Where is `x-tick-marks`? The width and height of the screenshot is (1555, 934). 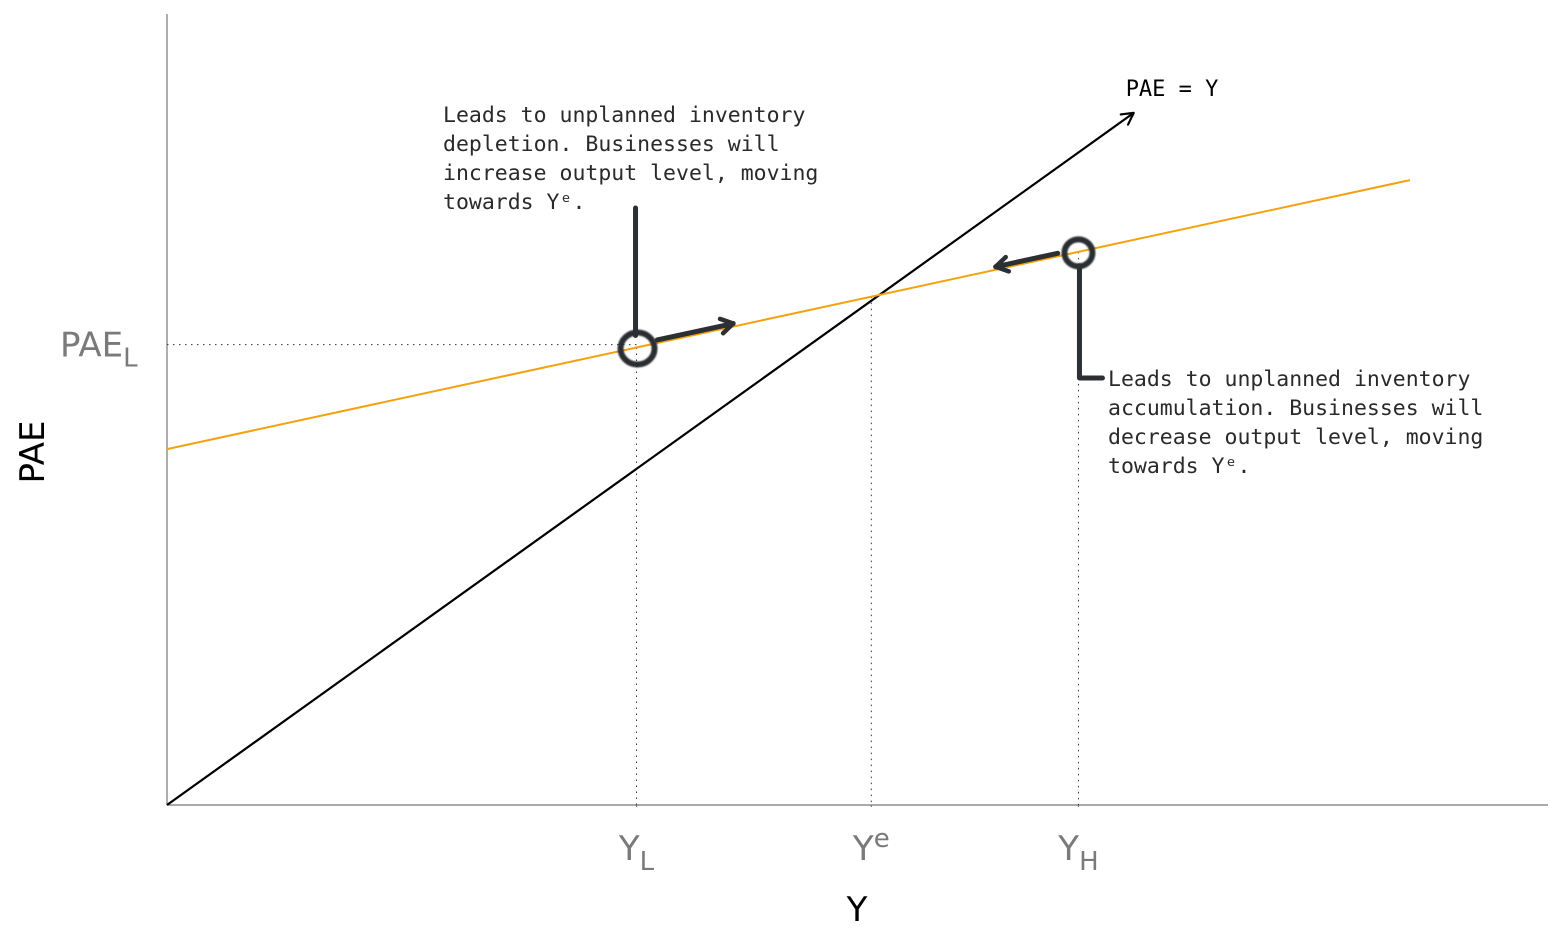
x-tick-marks is located at coordinates (857, 806).